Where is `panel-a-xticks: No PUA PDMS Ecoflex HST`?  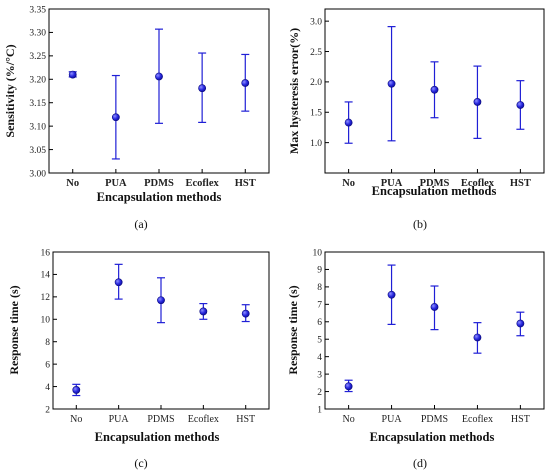 panel-a-xticks: No PUA PDMS Ecoflex HST is located at coordinates (161, 179).